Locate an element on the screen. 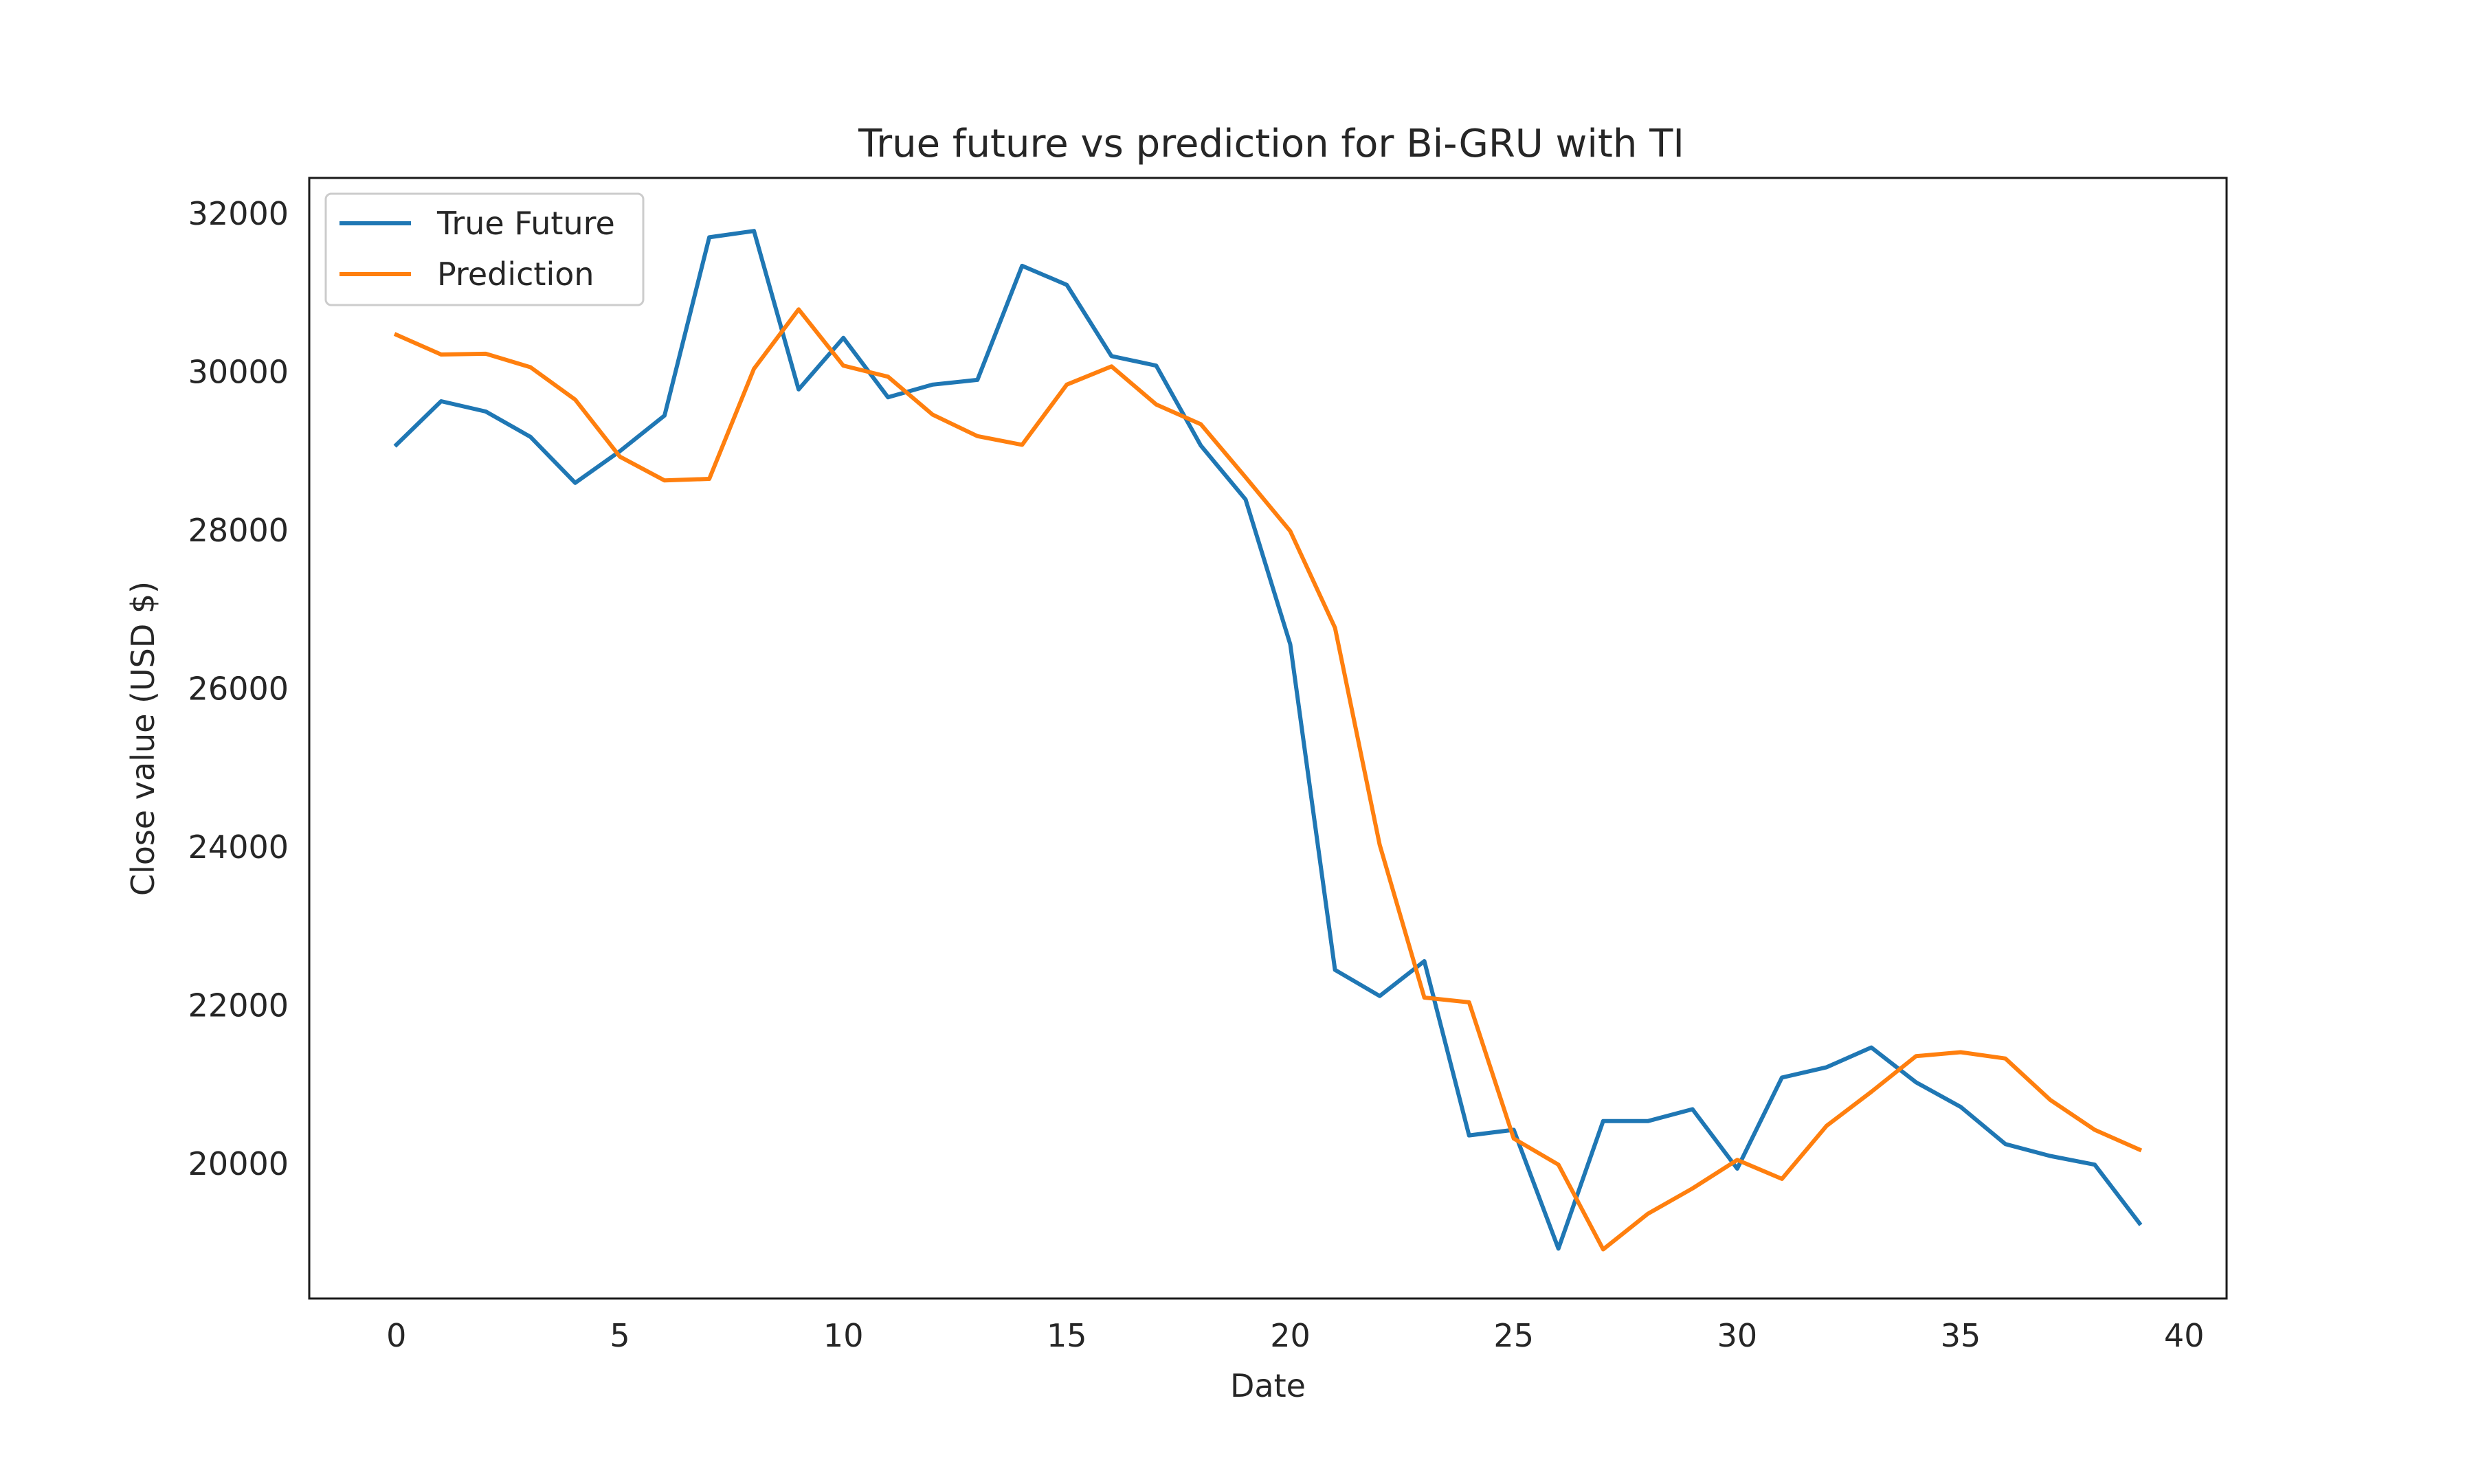 Image resolution: width=2474 pixels, height=1484 pixels. y-tick-label: 28000 is located at coordinates (238, 530).